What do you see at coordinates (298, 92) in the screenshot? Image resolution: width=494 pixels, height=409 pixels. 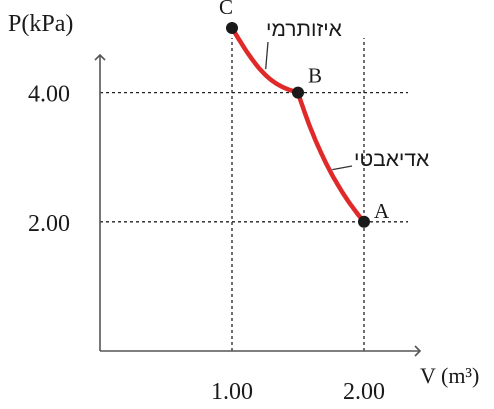 I see `point-b` at bounding box center [298, 92].